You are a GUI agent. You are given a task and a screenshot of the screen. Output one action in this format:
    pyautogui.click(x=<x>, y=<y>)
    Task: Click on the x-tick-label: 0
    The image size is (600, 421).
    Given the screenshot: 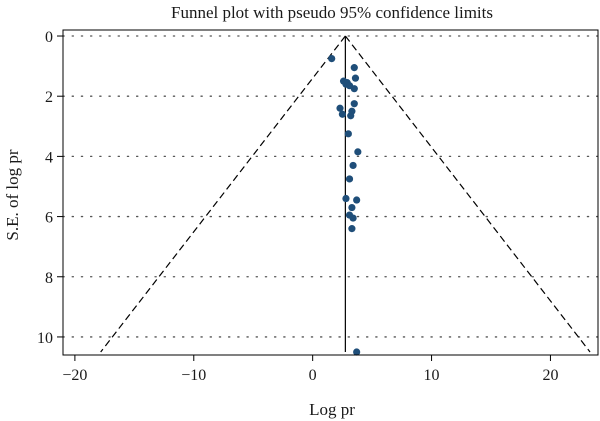 What is the action you would take?
    pyautogui.click(x=313, y=375)
    